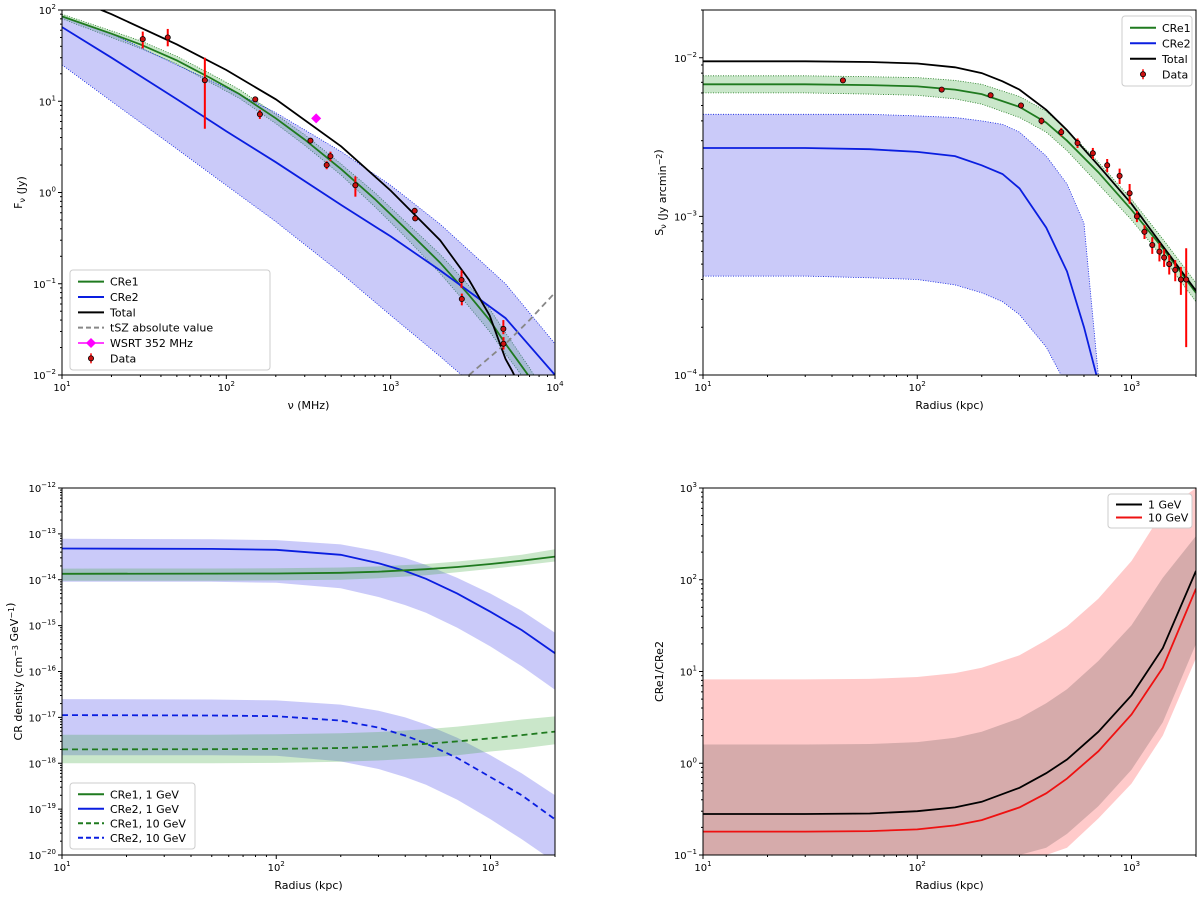 The height and width of the screenshot is (897, 1200). Describe the element at coordinates (42, 488) in the screenshot. I see `y-tick-label: 10⁻¹²` at that location.